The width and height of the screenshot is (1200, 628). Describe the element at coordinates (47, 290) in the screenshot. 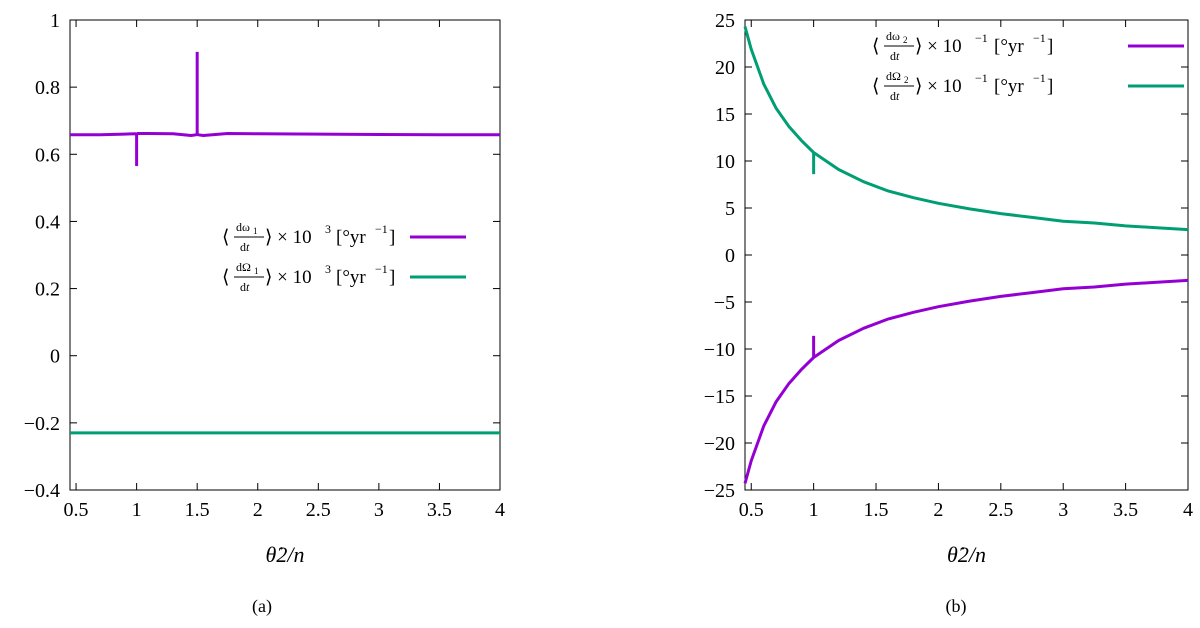

I see `y-tick-label: 0.2` at that location.